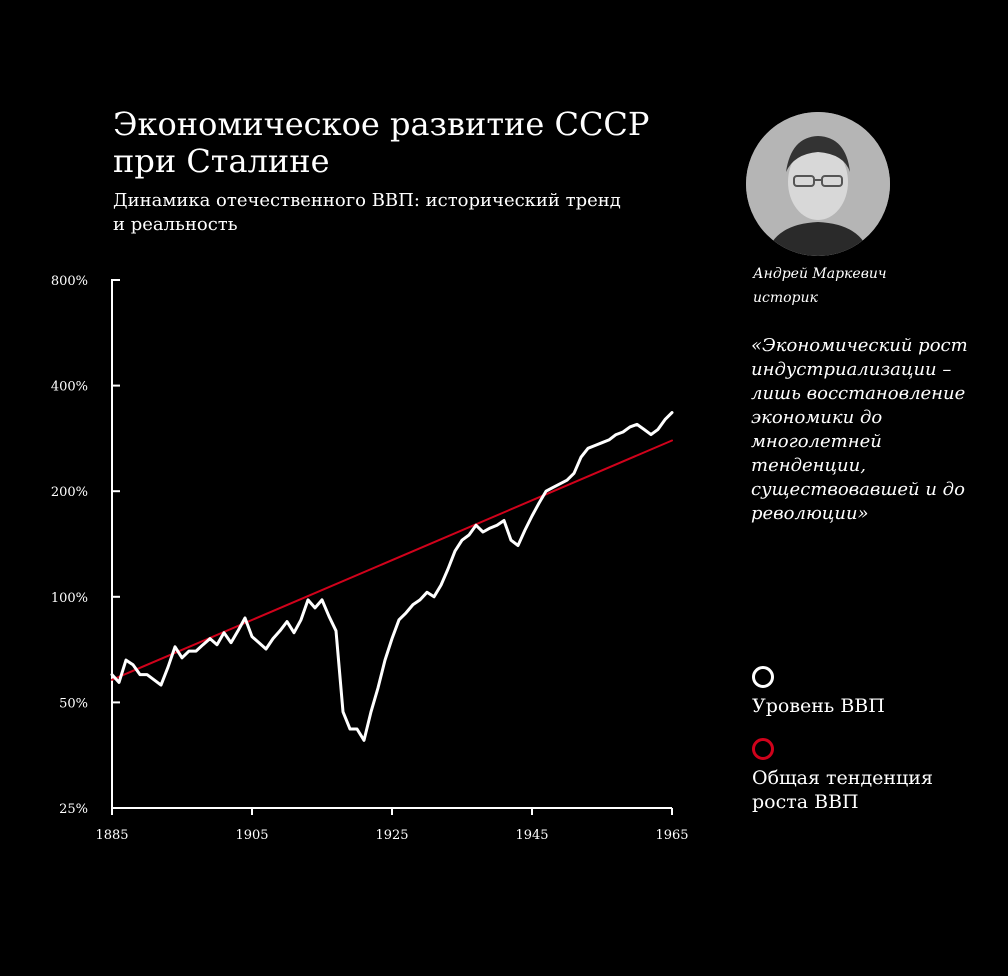 The height and width of the screenshot is (976, 1008). I want to click on legend-gdp-label: Уровень ВВП, so click(818, 706).